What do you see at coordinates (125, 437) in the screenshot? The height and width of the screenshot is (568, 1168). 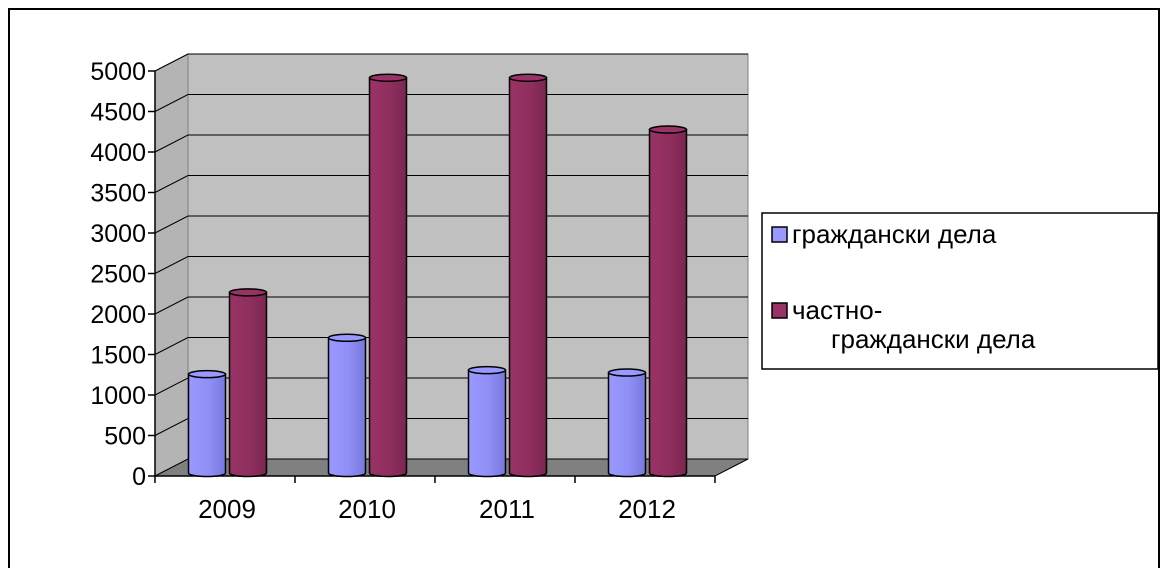 I see `y-tick-label: 500` at bounding box center [125, 437].